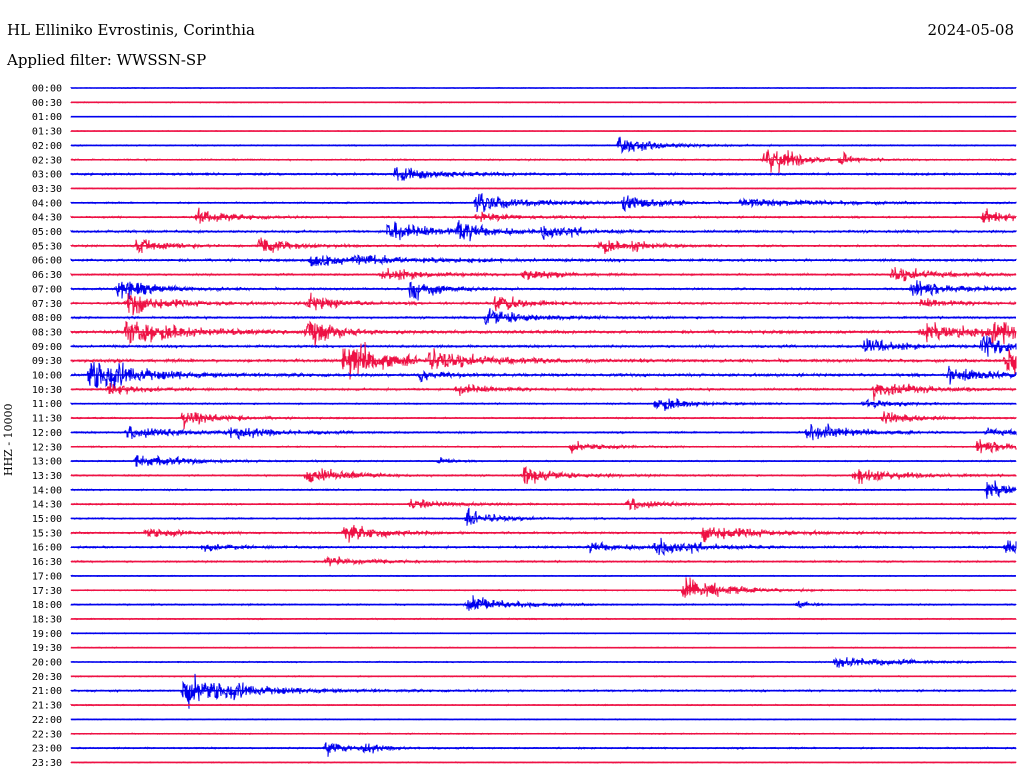  Describe the element at coordinates (47, 490) in the screenshot. I see `time-tick-label: 14:00` at that location.